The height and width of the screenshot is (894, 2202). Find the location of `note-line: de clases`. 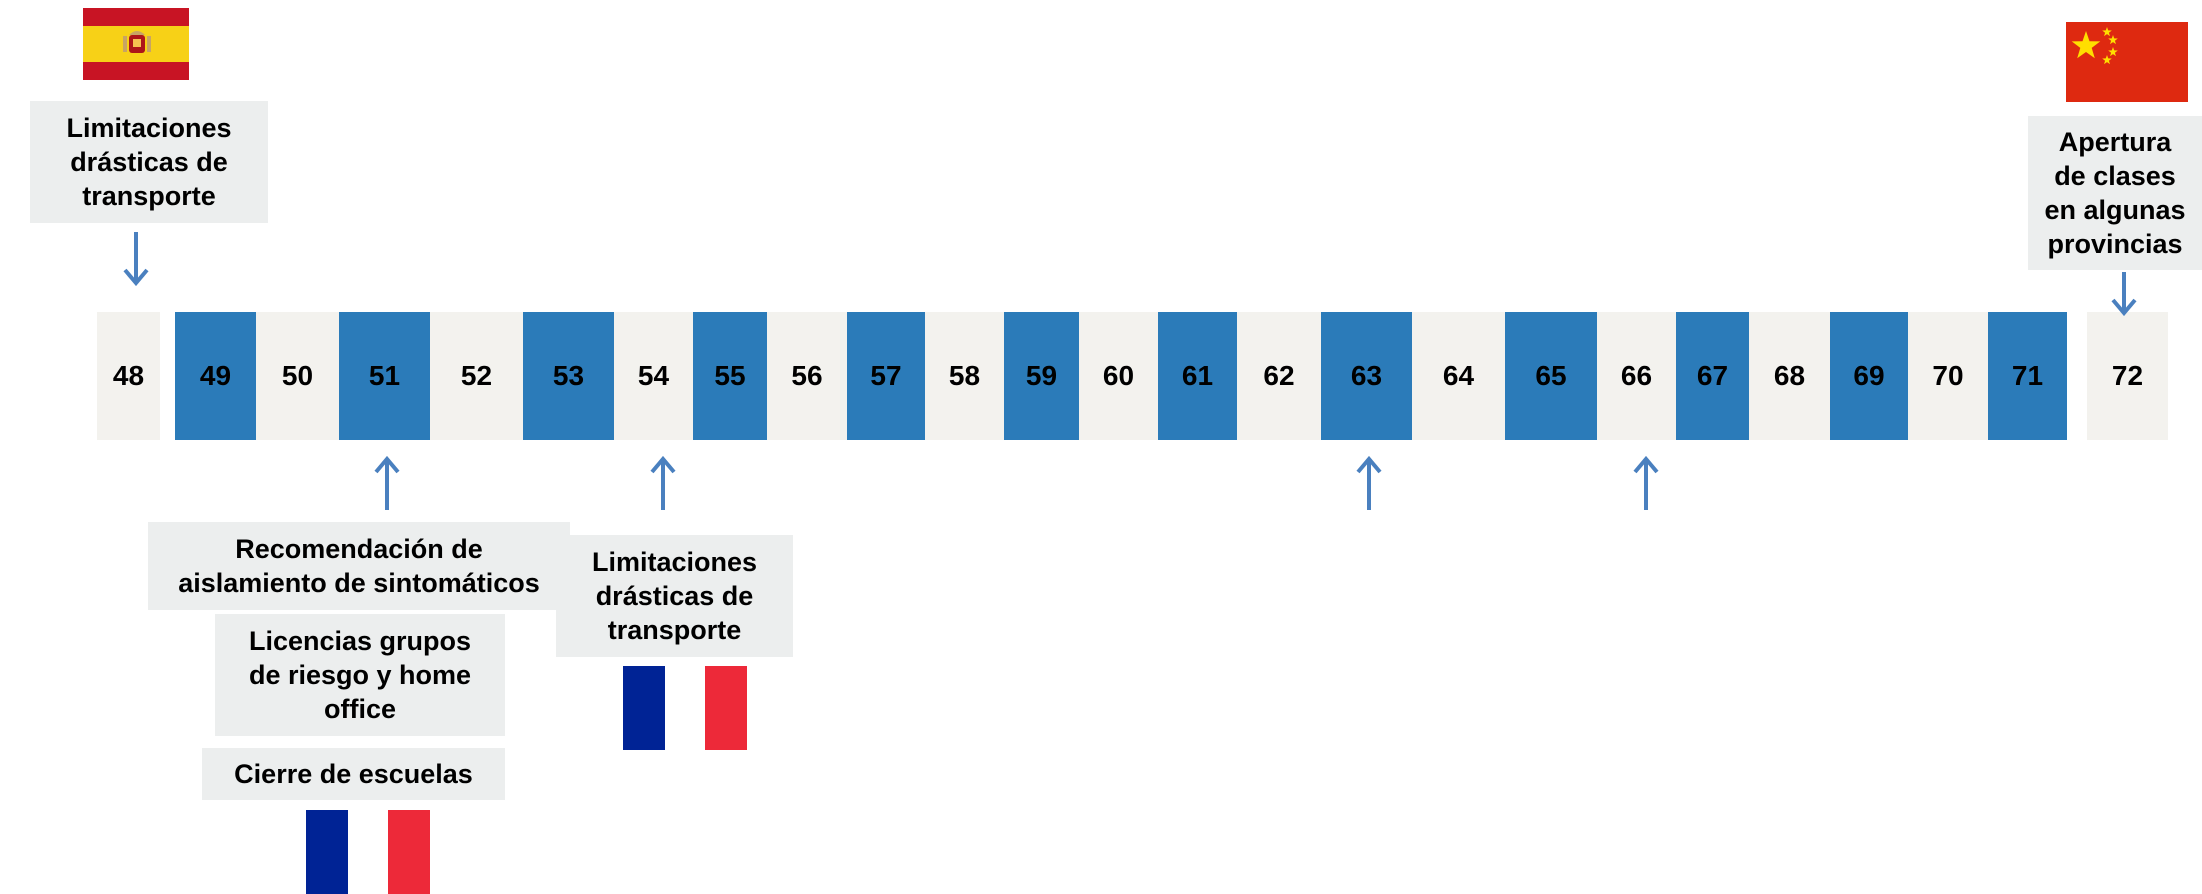

note-line: de clases is located at coordinates (2115, 176).